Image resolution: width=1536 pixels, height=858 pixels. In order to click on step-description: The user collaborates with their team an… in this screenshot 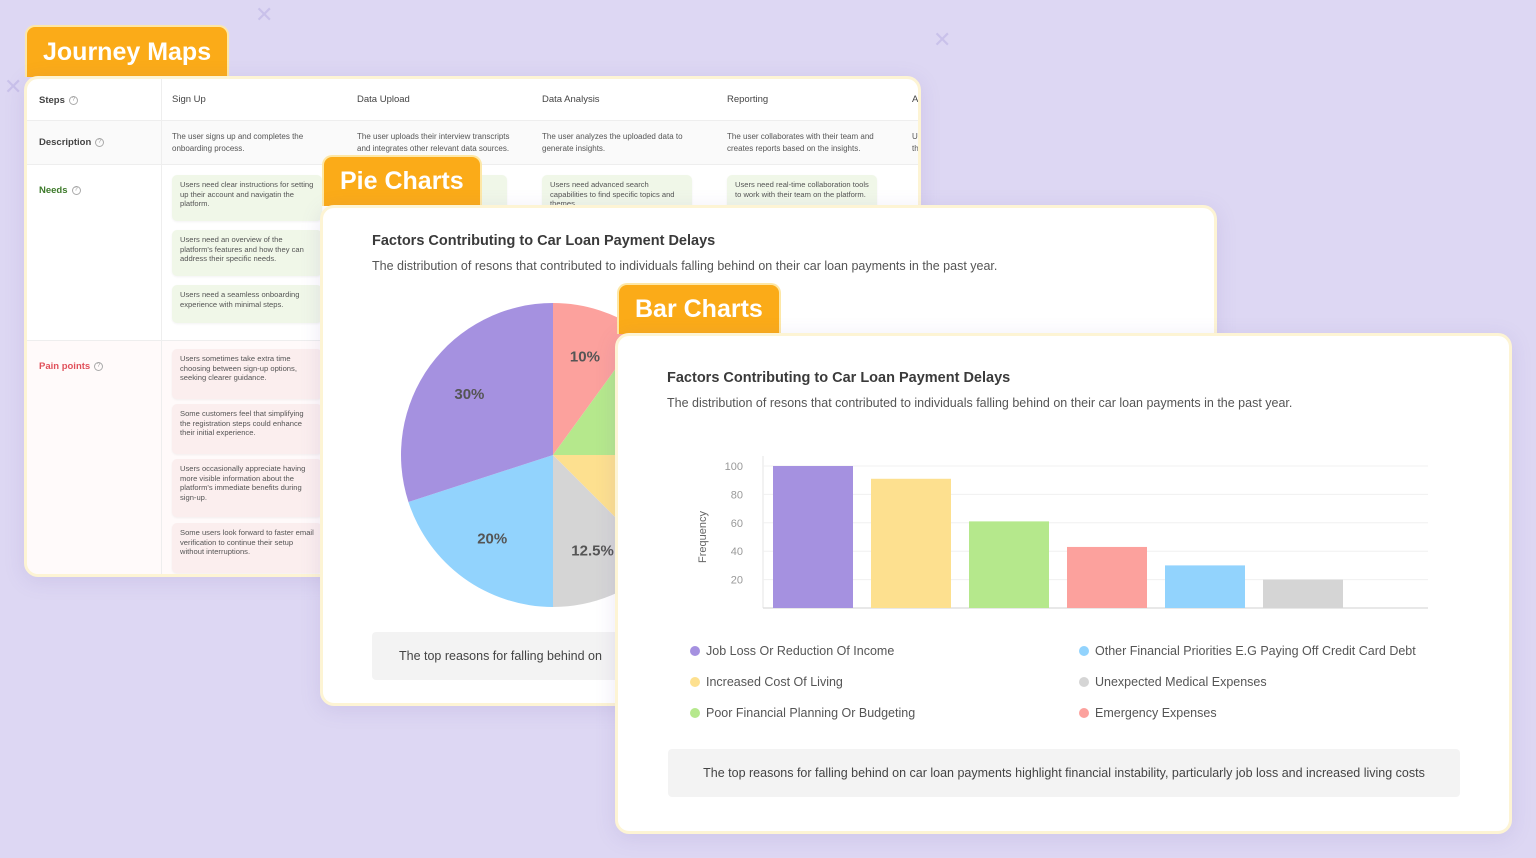, I will do `click(800, 142)`.